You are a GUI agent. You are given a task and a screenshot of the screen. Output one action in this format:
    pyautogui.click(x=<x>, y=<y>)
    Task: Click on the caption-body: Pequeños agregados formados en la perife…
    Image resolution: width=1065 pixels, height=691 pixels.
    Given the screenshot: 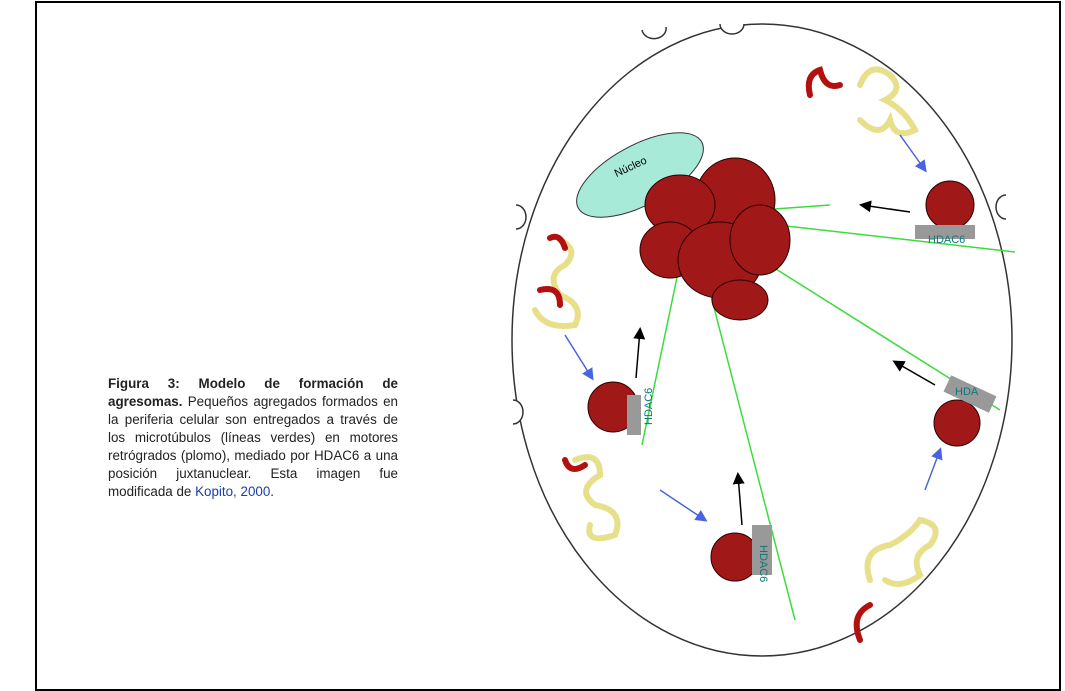 What is the action you would take?
    pyautogui.click(x=253, y=446)
    